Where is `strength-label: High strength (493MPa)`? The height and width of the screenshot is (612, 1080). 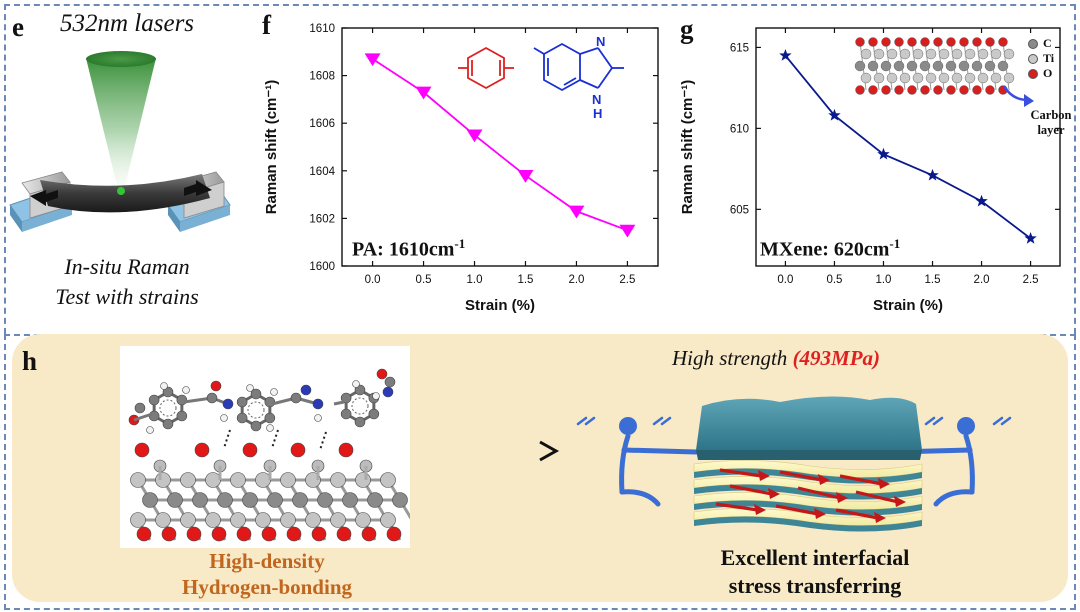 strength-label: High strength (493MPa) is located at coordinates (822, 358).